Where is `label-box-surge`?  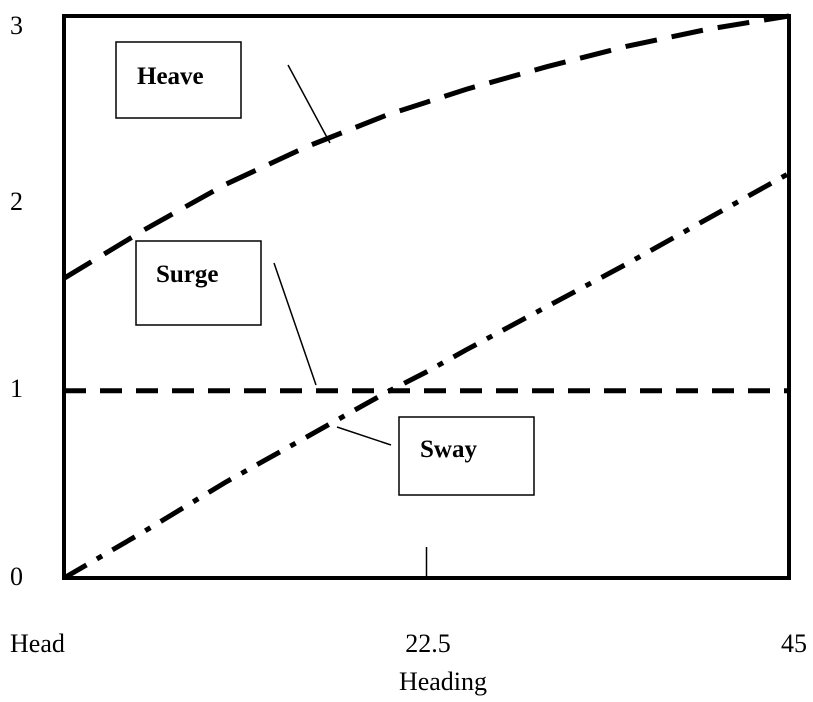 label-box-surge is located at coordinates (198, 283).